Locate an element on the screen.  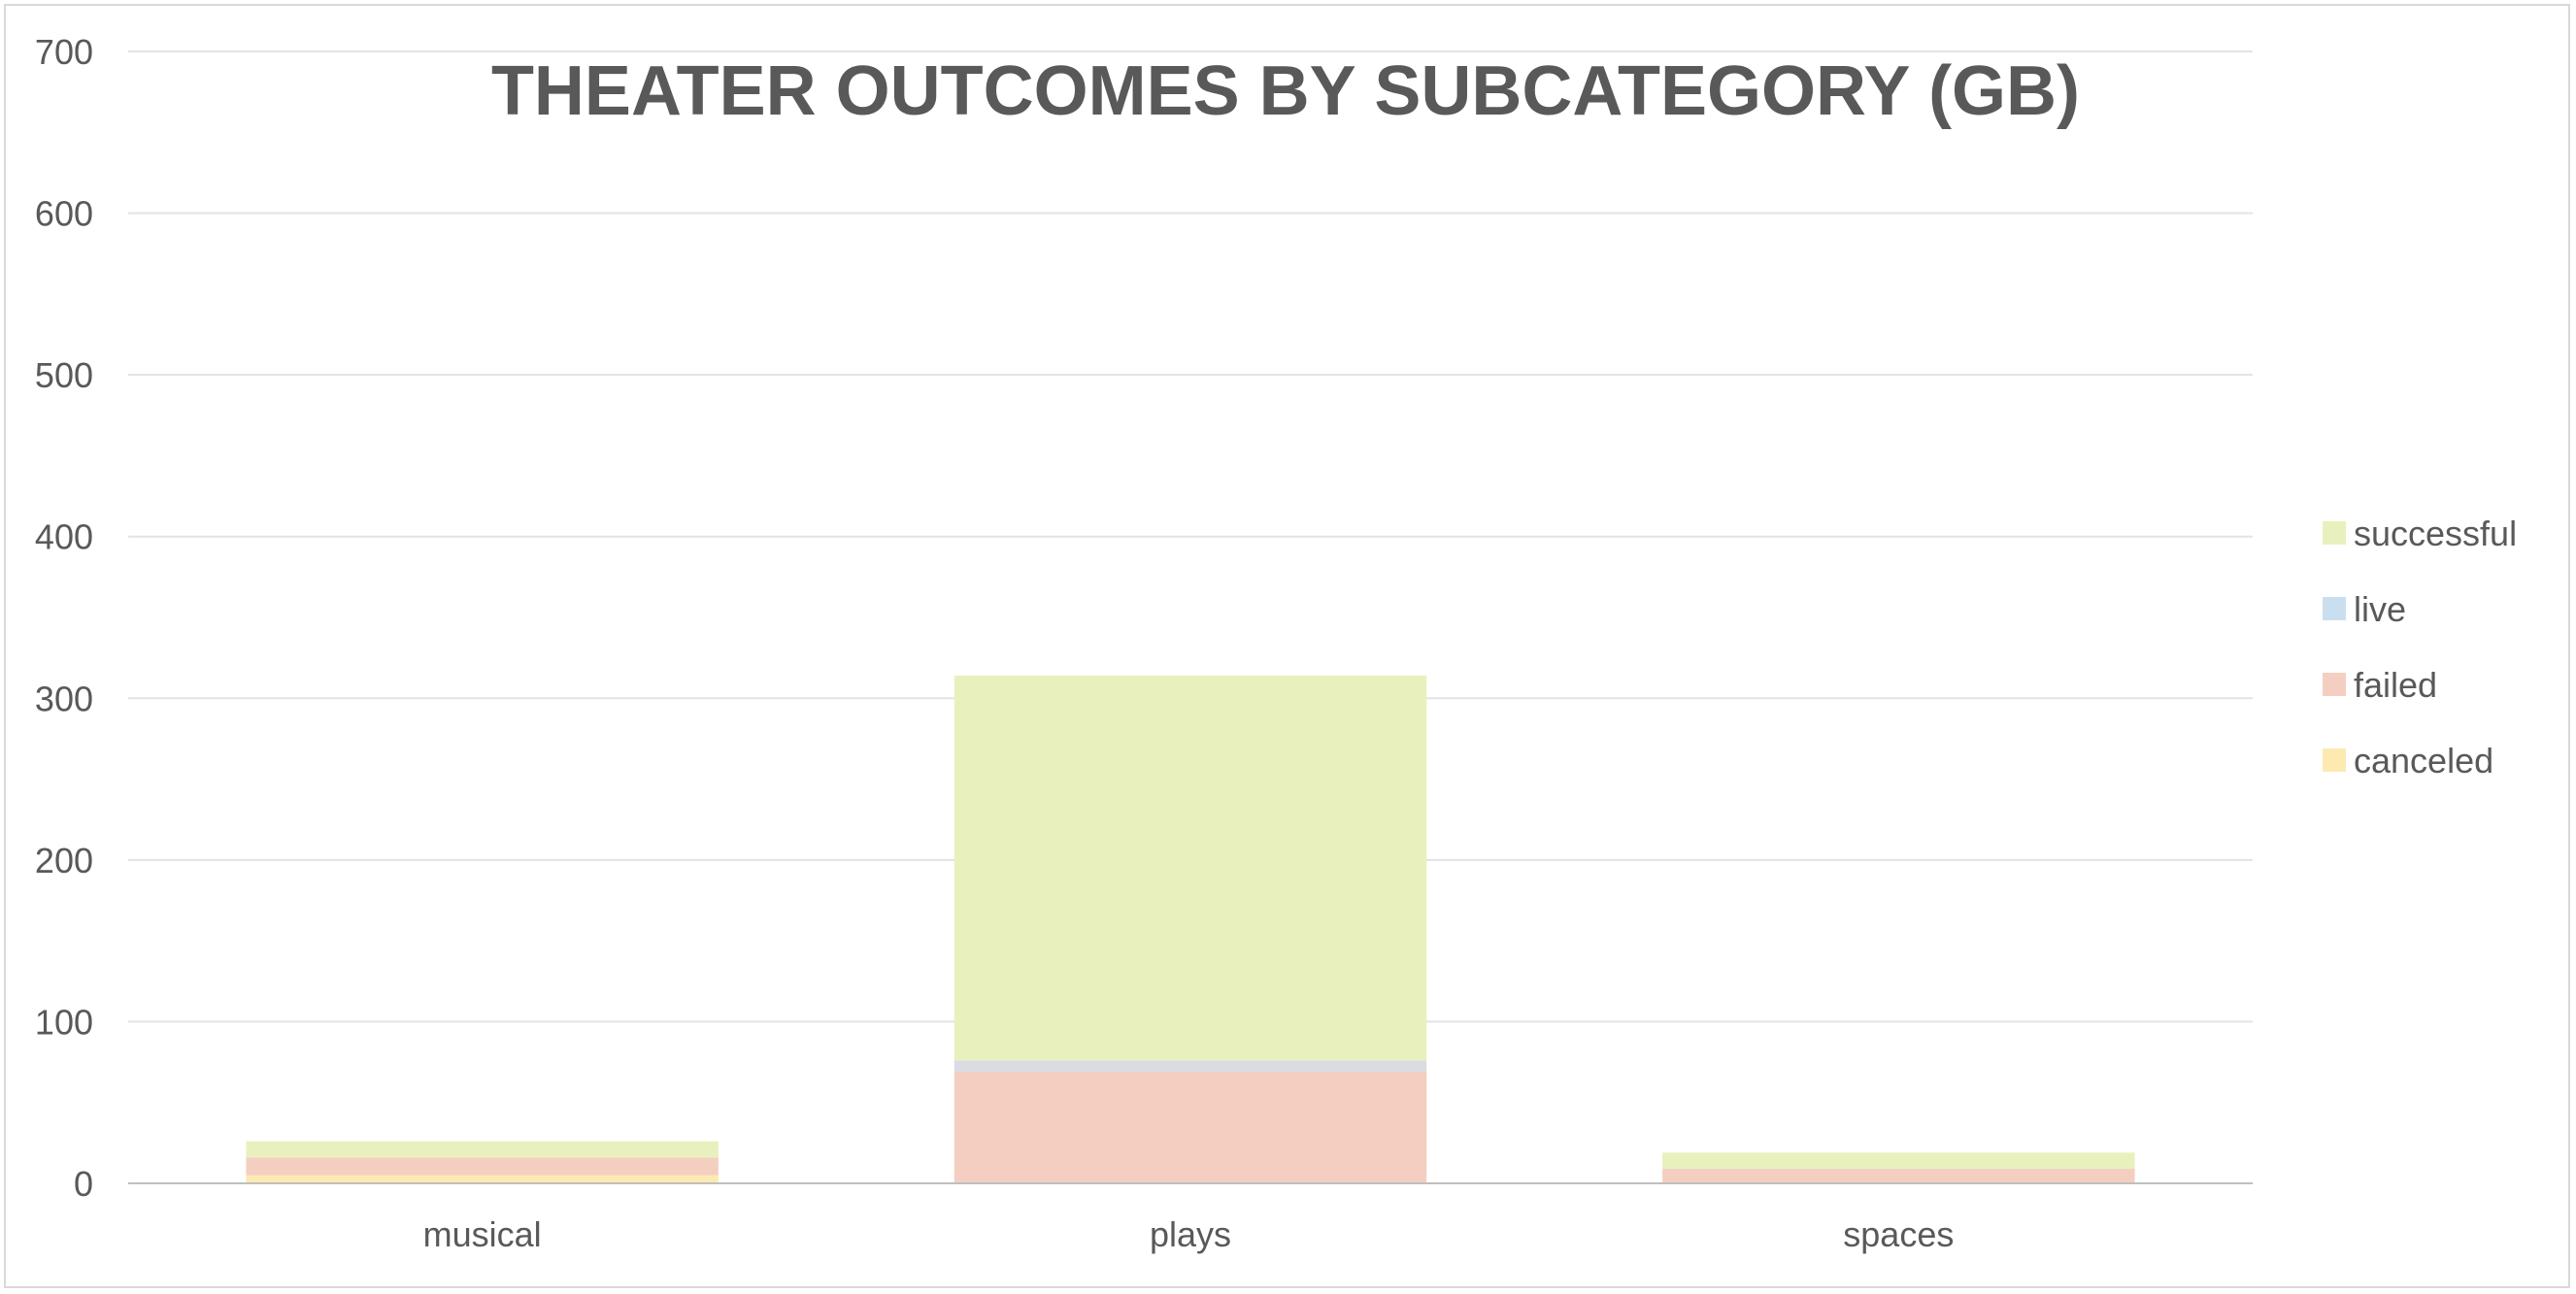
y-tick-label: 600 is located at coordinates (64, 214).